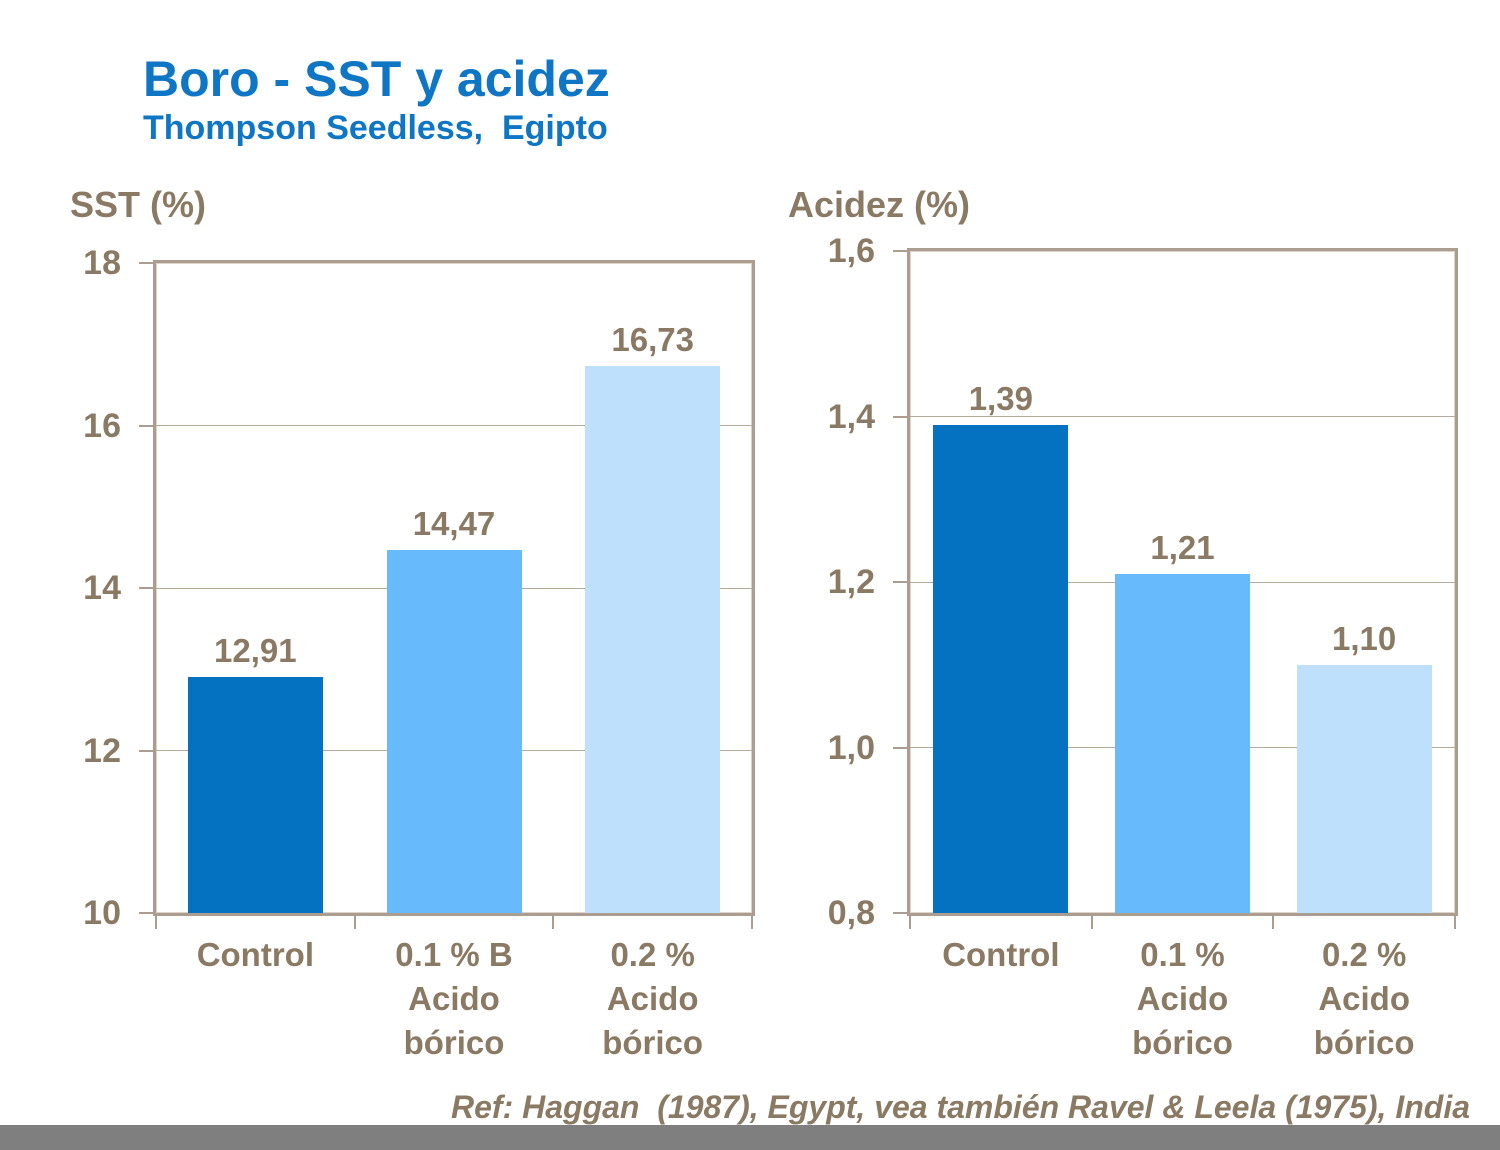  I want to click on y-axis-tick-label: 1,2, so click(851, 582).